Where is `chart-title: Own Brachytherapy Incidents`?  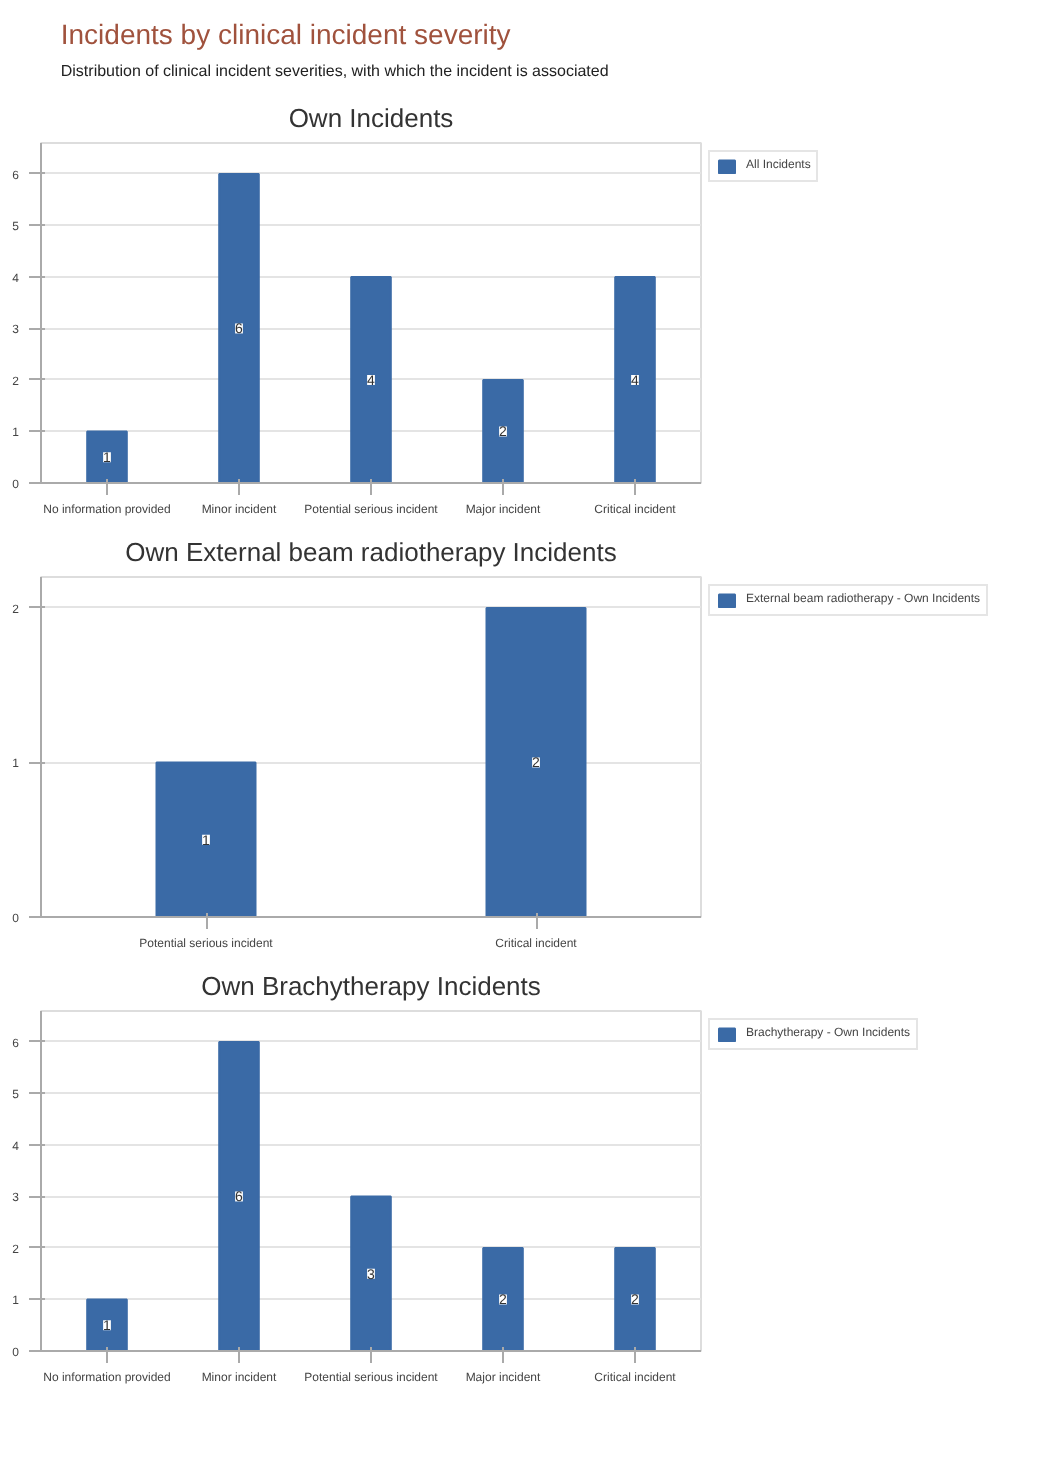 chart-title: Own Brachytherapy Incidents is located at coordinates (371, 986).